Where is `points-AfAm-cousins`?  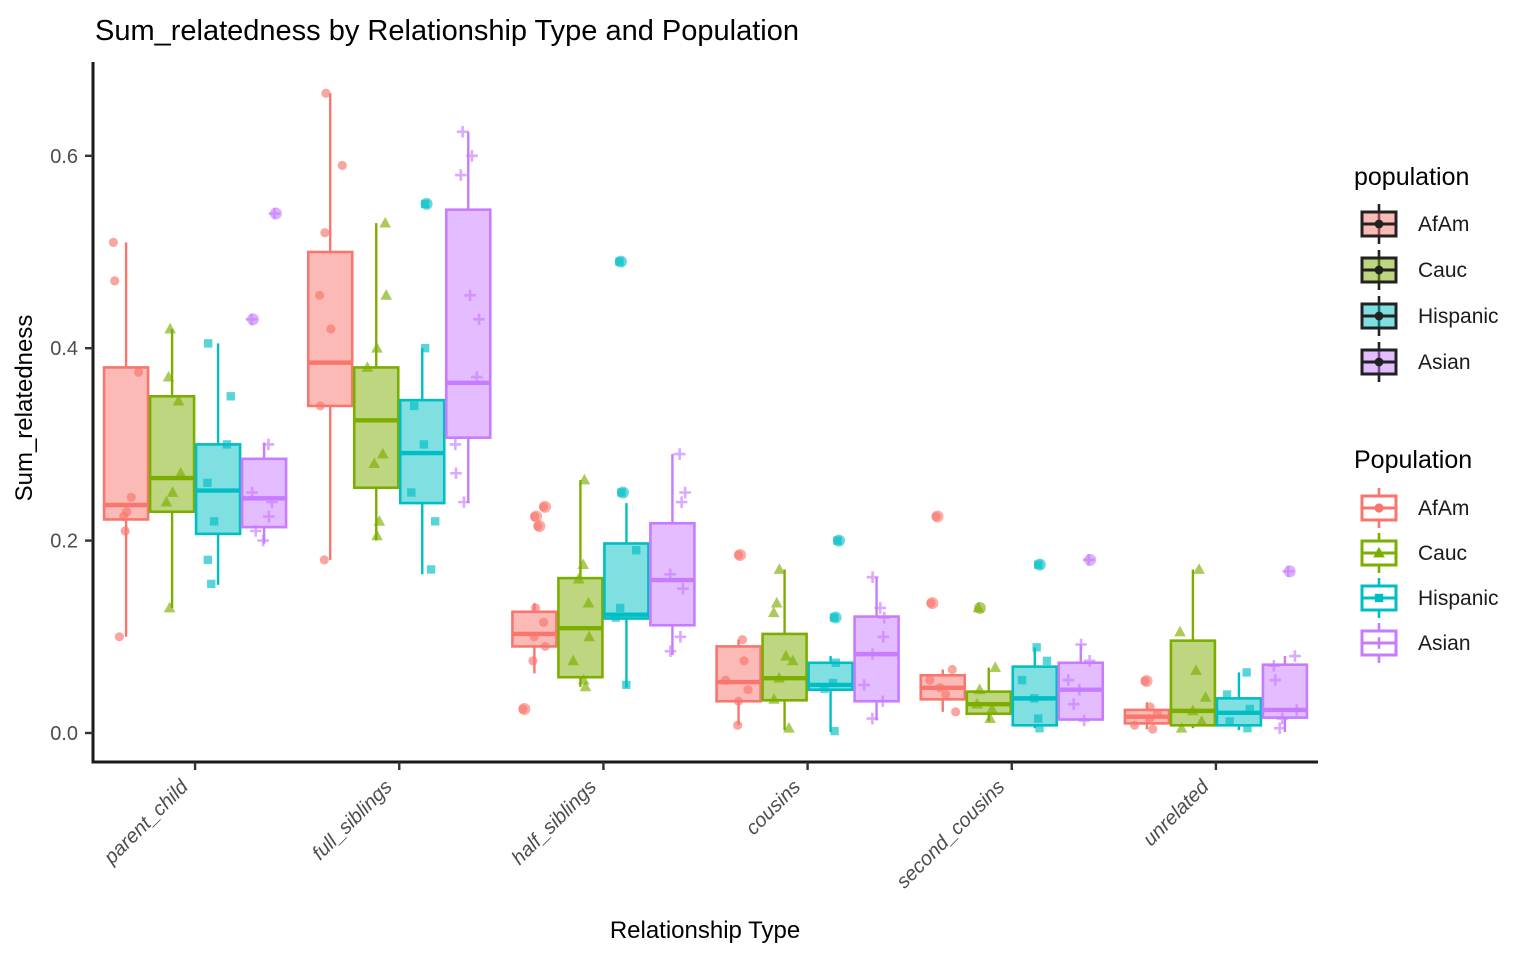
points-AfAm-cousins is located at coordinates (737, 639).